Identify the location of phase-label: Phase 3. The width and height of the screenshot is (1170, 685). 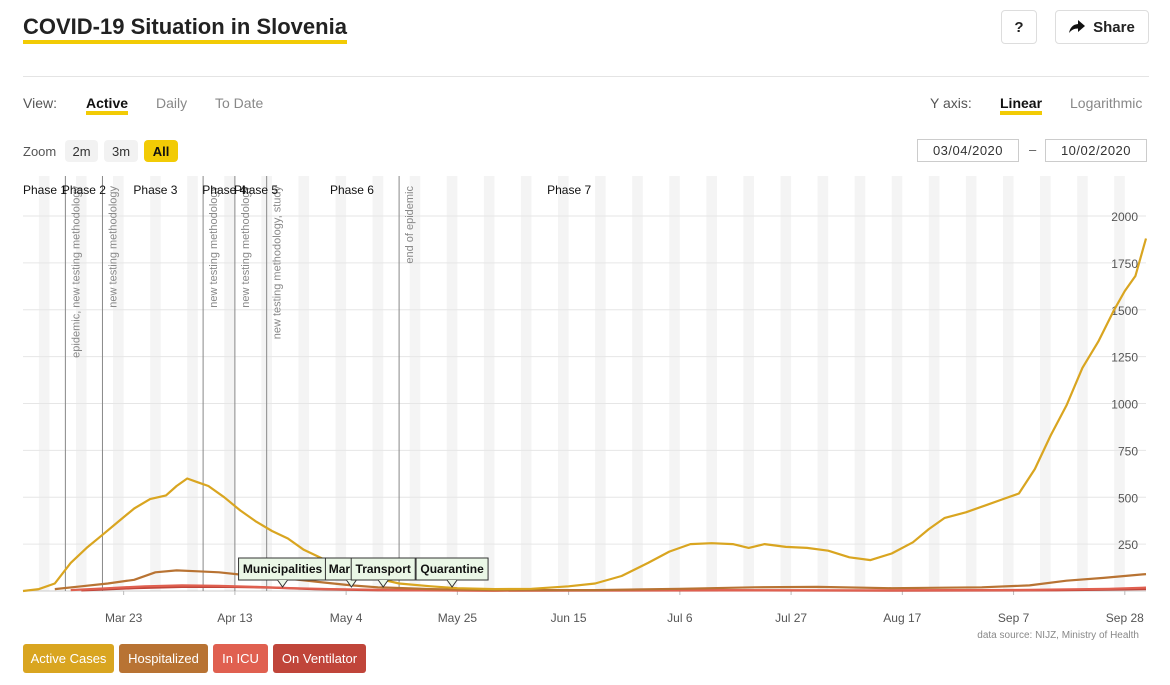
(155, 190).